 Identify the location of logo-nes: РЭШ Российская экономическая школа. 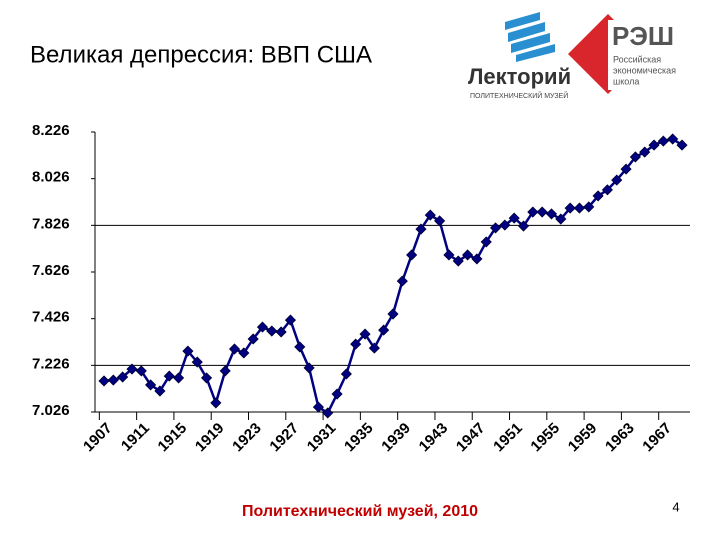
(628, 54).